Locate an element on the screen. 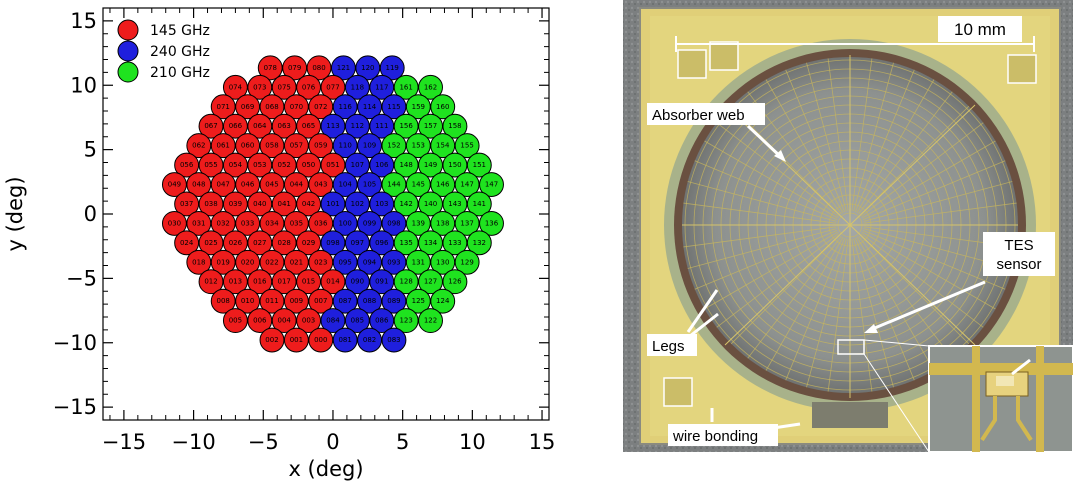 The width and height of the screenshot is (1073, 490). x-tick-label: −15 is located at coordinates (124, 442).